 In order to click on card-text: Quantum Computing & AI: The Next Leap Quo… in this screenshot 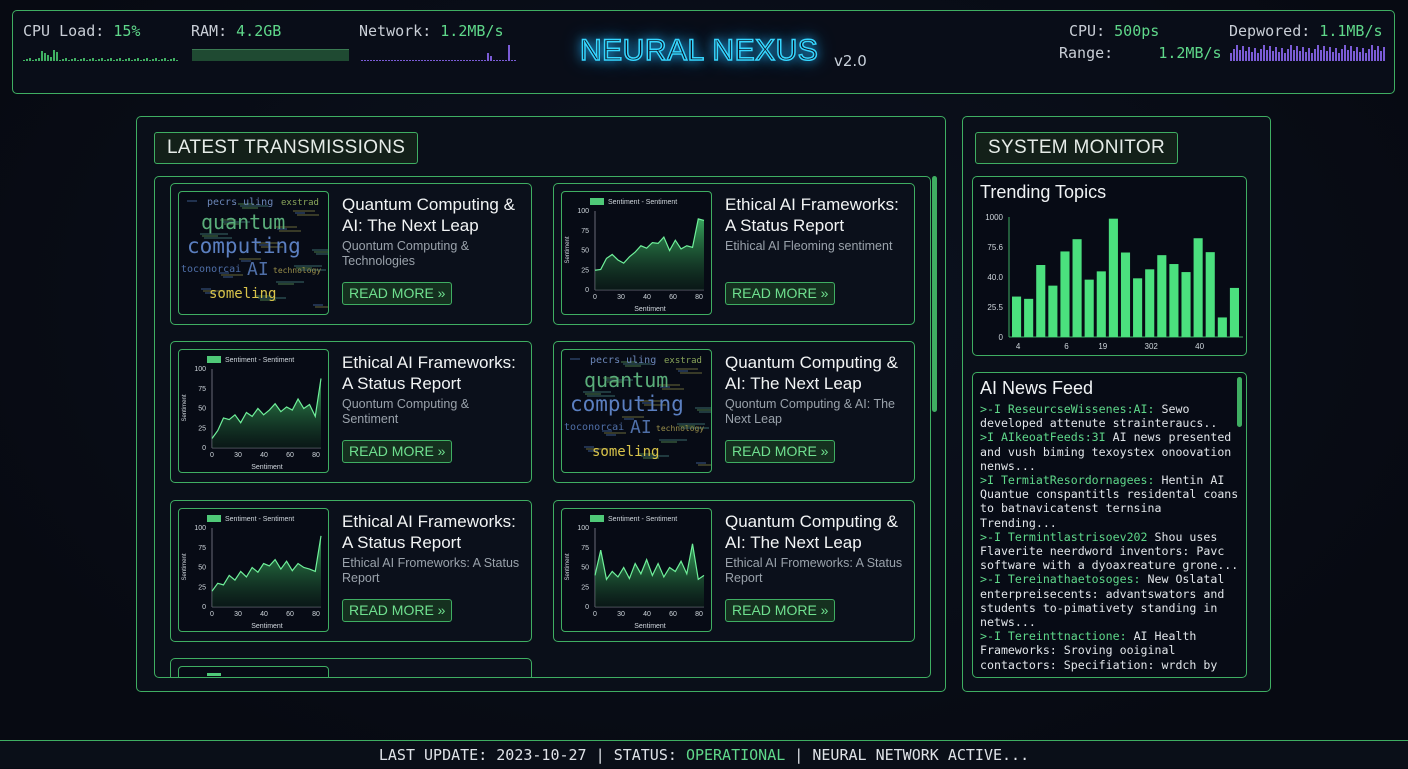, I will do `click(818, 389)`.